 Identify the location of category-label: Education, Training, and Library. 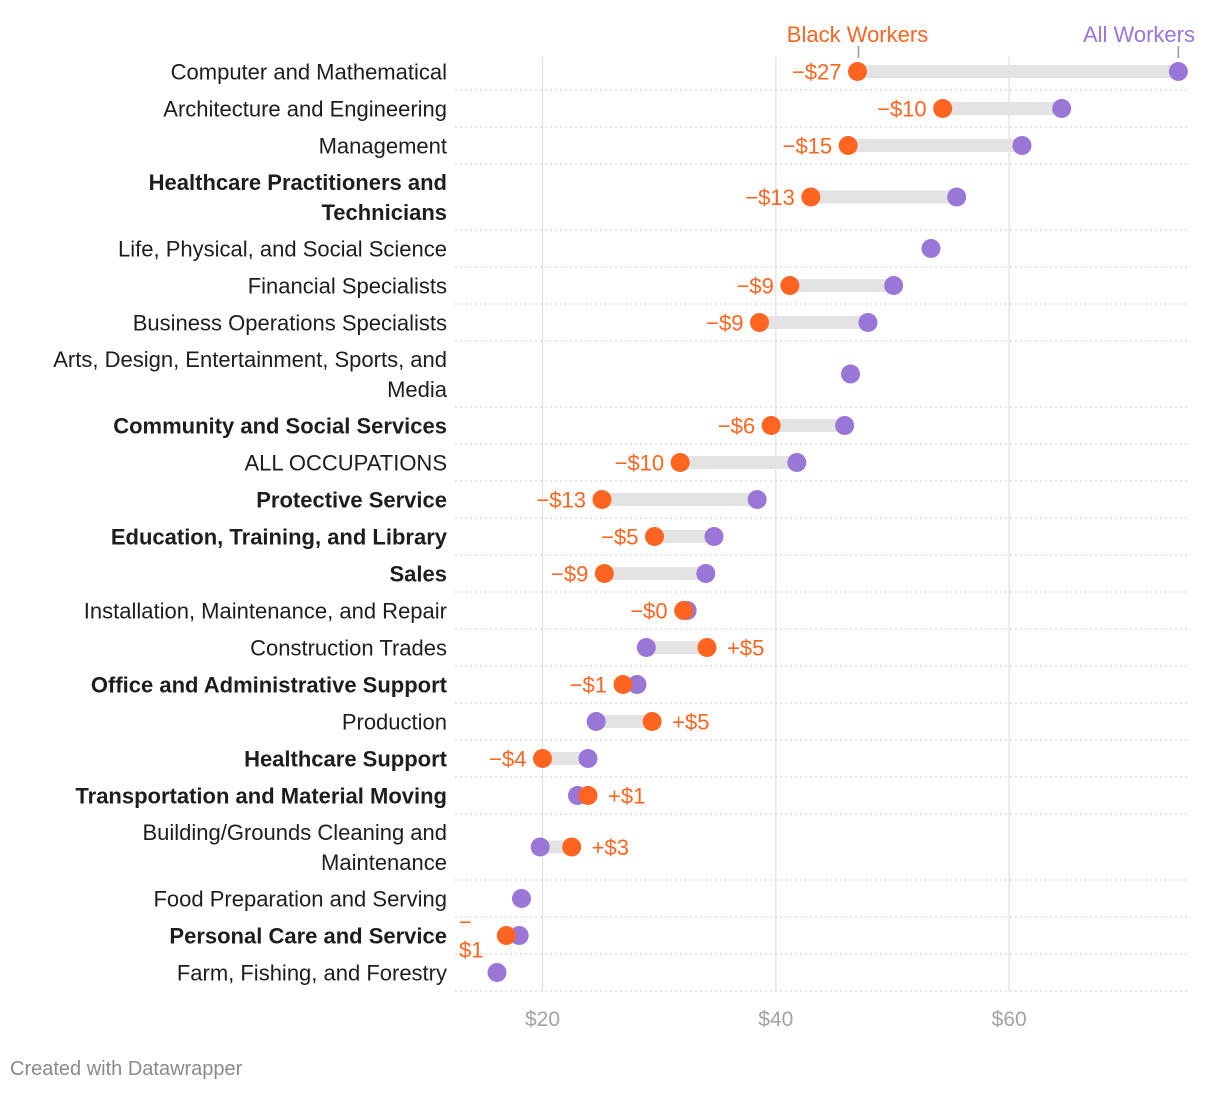
(279, 537).